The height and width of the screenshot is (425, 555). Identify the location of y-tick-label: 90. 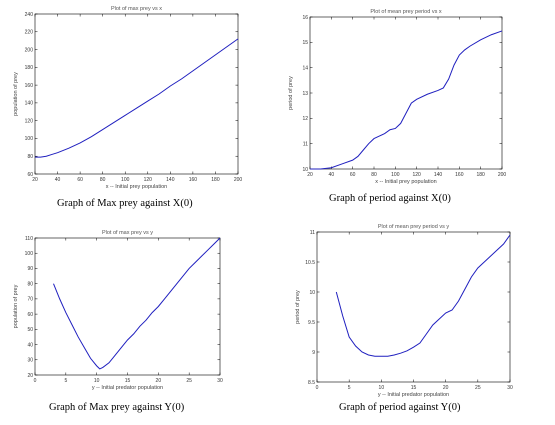
(30, 269).